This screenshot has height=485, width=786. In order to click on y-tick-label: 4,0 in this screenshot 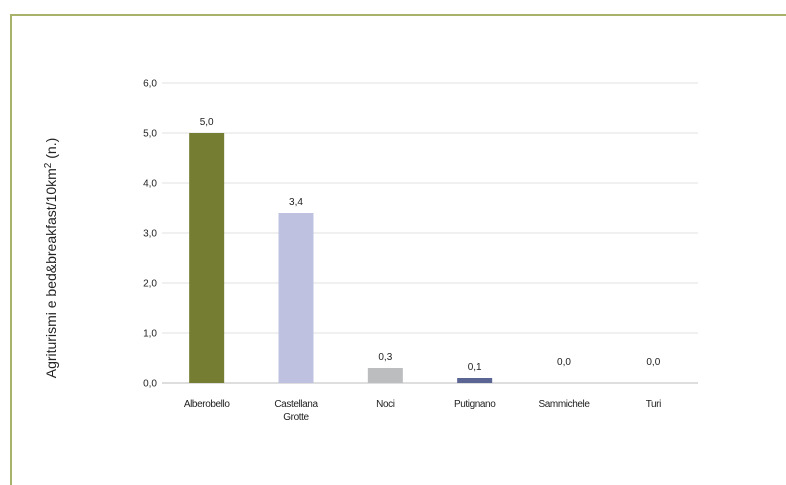, I will do `click(150, 184)`.